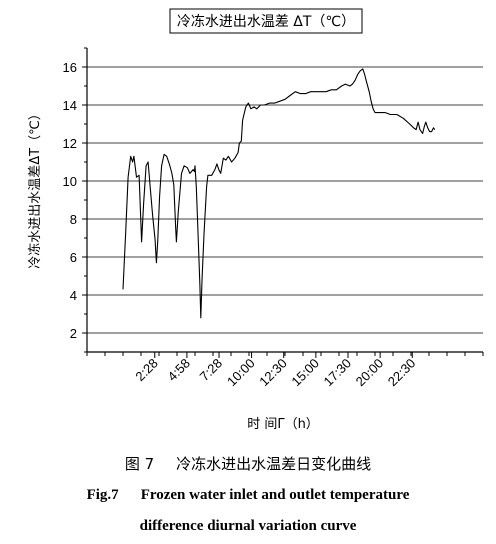 This screenshot has width=496, height=544. I want to click on figure-caption-en-line2: difference diurnal variation curve, so click(248, 526).